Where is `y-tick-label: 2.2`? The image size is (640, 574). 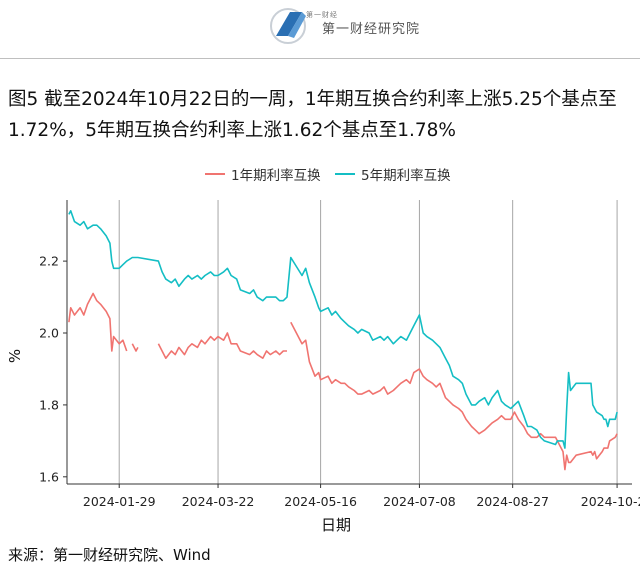 y-tick-label: 2.2 is located at coordinates (49, 261).